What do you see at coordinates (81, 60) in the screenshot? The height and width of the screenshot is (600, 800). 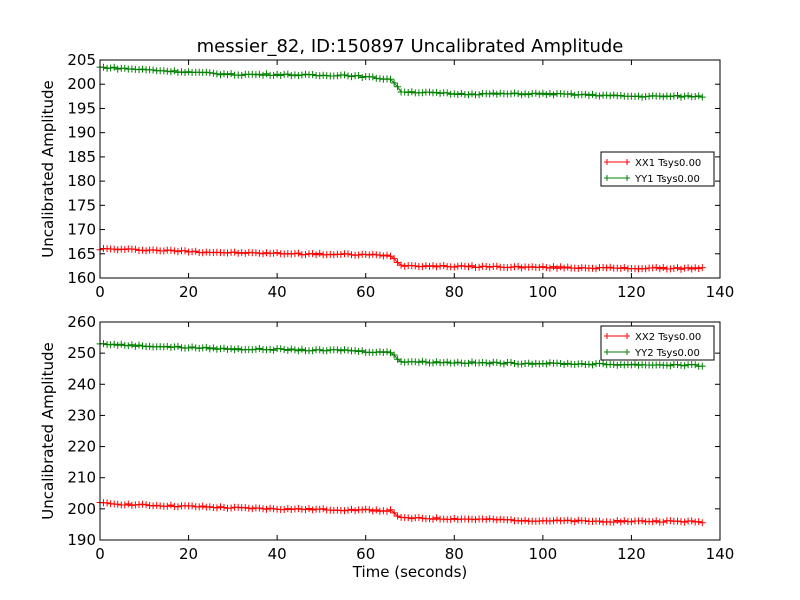 I see `y-tick-label: 205` at bounding box center [81, 60].